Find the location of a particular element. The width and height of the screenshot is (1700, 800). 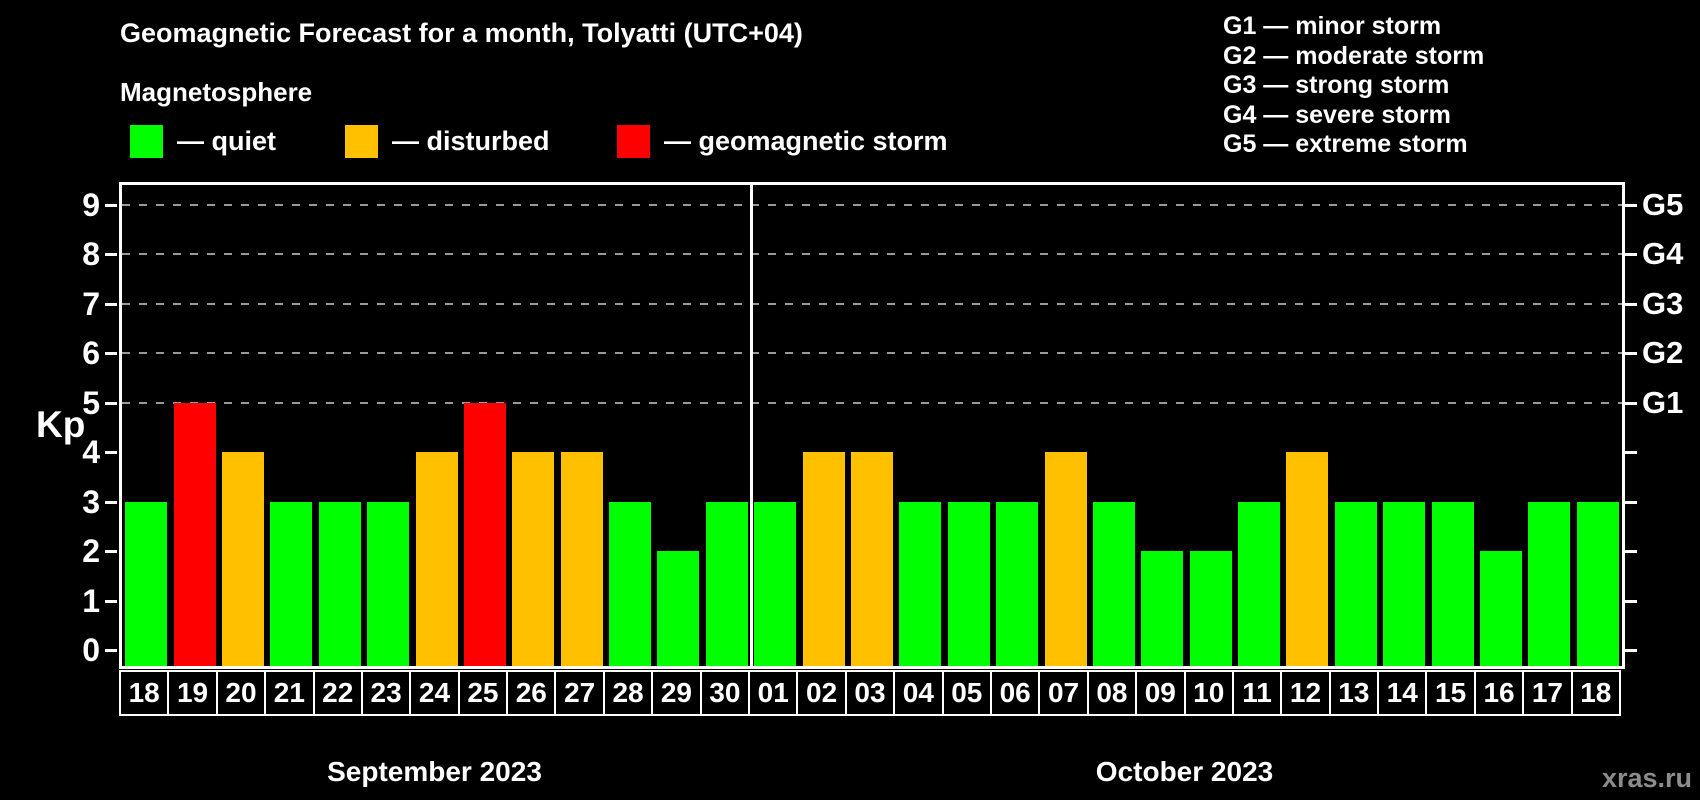

g-legend-line: G2 — moderate storm is located at coordinates (1354, 55).